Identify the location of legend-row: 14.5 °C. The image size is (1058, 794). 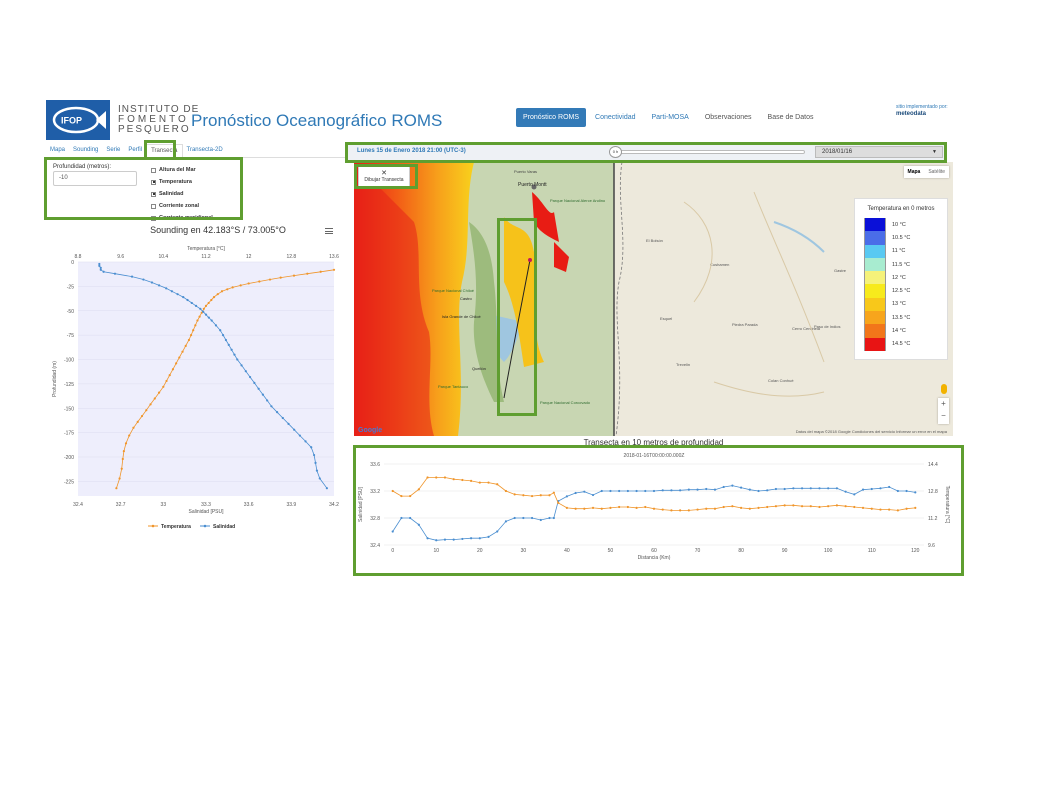
(905, 344).